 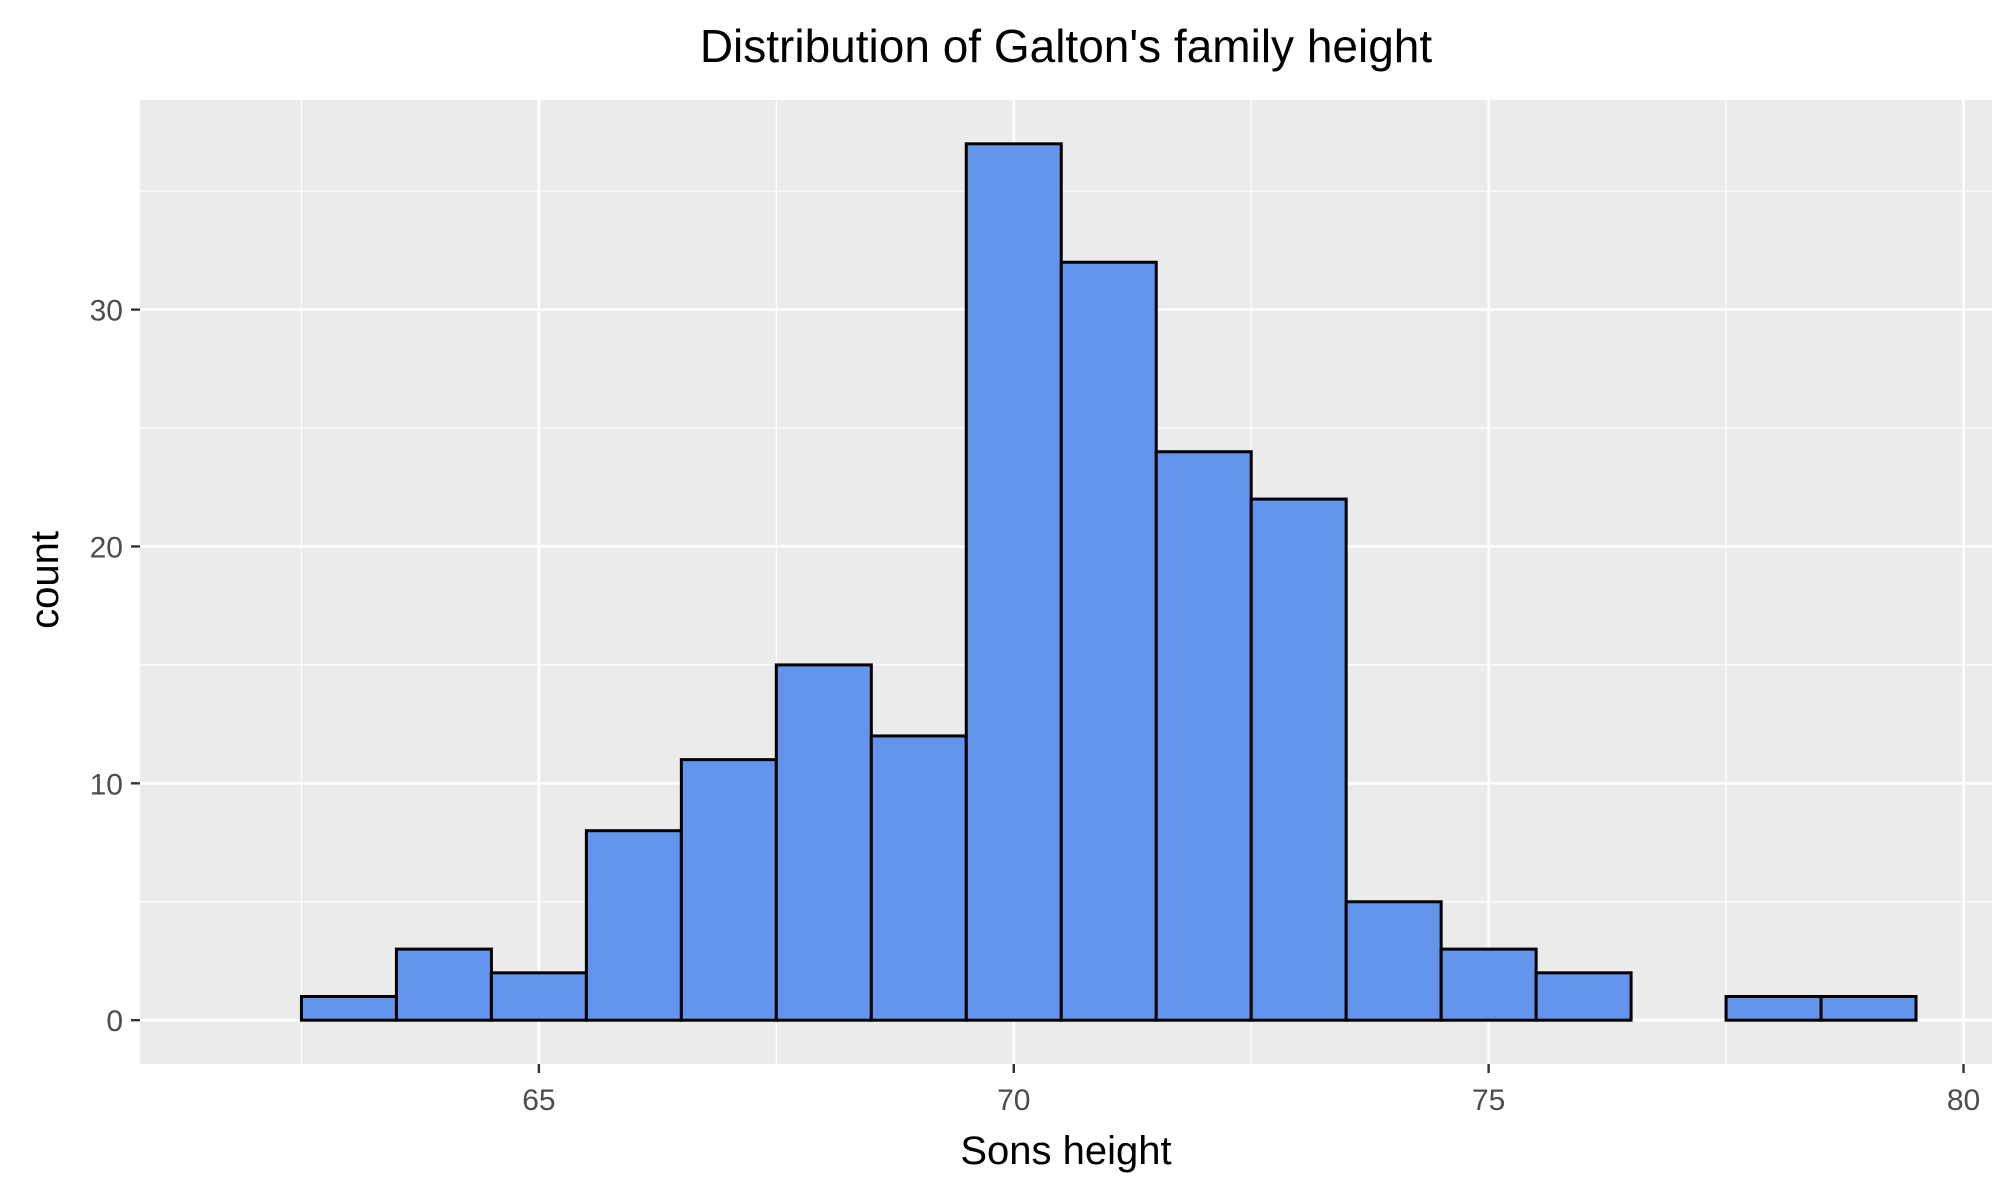 What do you see at coordinates (114, 1021) in the screenshot?
I see `y-tick-label: 0` at bounding box center [114, 1021].